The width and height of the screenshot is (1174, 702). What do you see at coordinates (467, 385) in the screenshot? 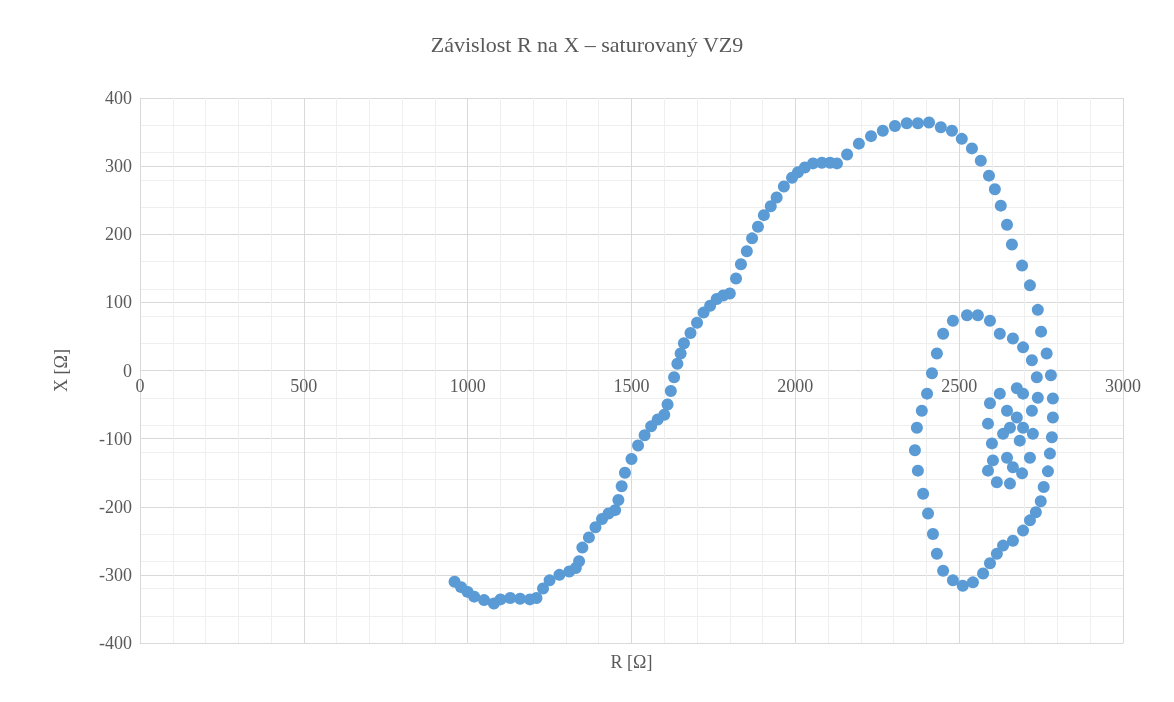
I see `x-tick-label: 1000` at bounding box center [467, 385].